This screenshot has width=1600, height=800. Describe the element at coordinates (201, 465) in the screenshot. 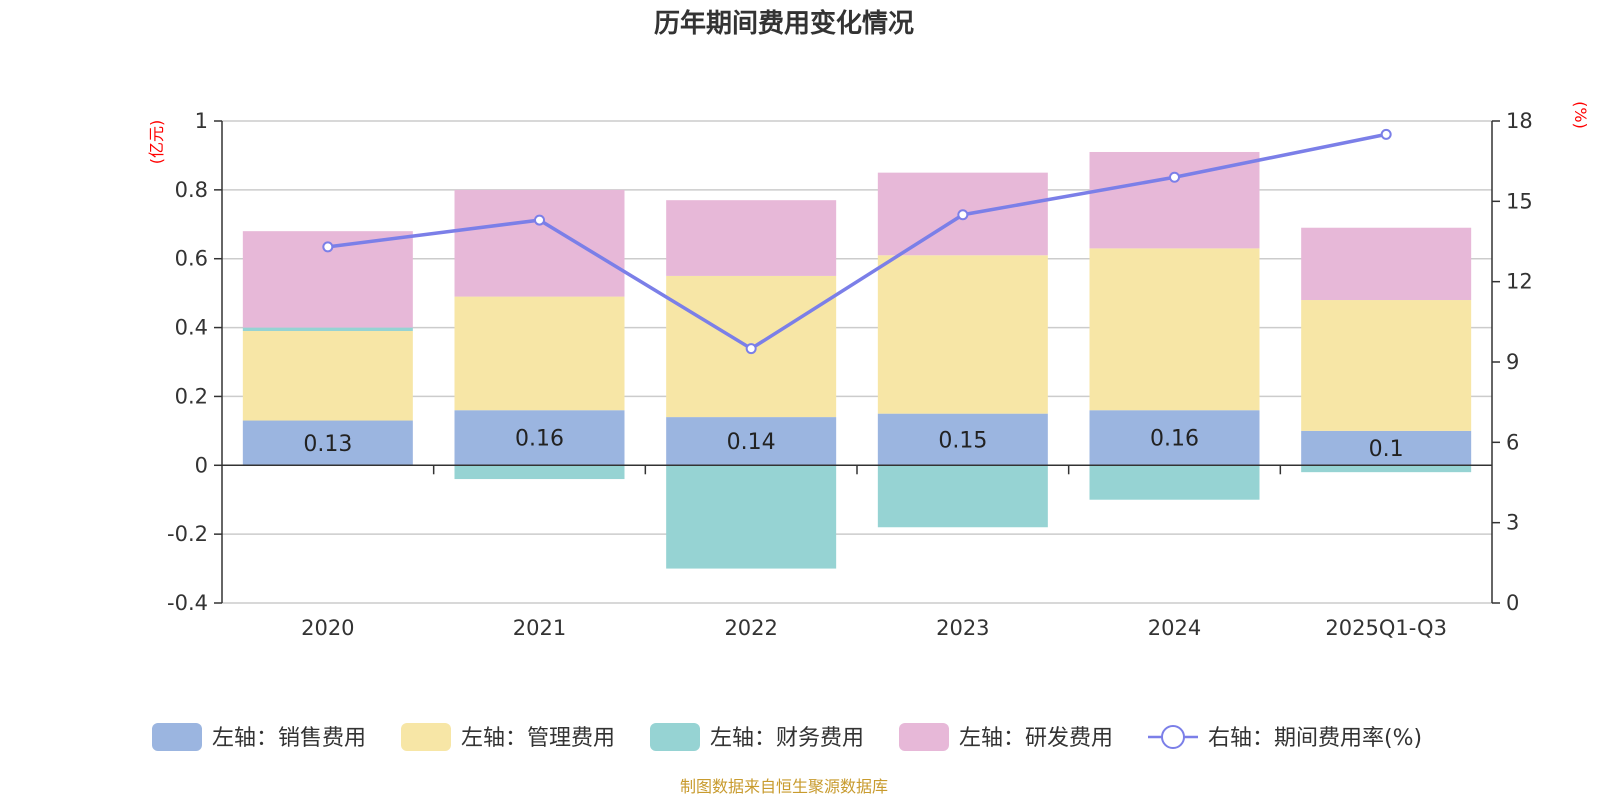

I see `left-tick-label: 0` at that location.